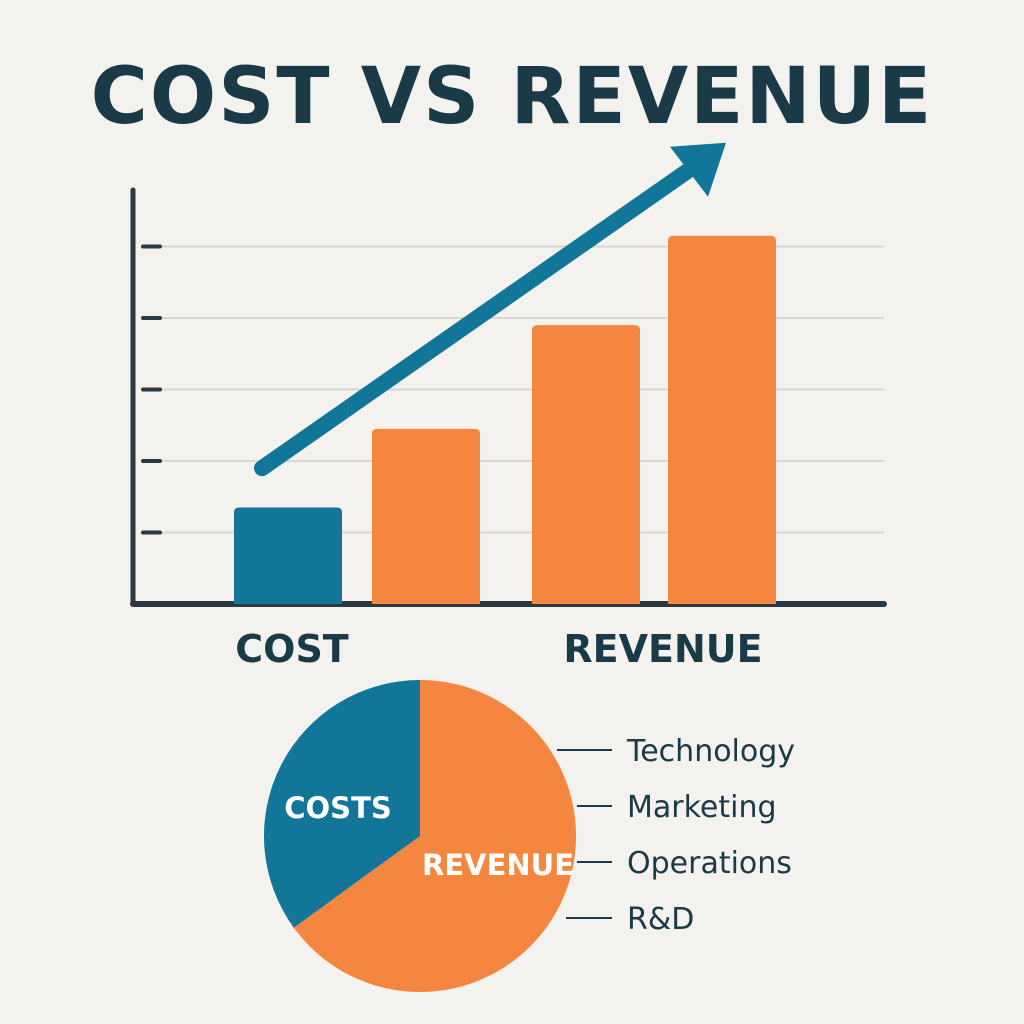  What do you see at coordinates (710, 751) in the screenshot?
I see `legend-item-technology: Technology` at bounding box center [710, 751].